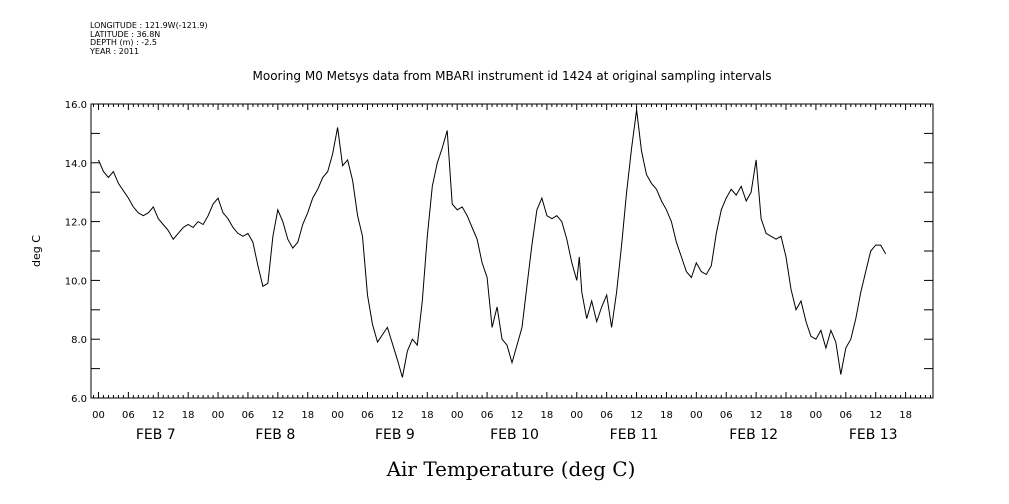 Image resolution: width=1009 pixels, height=504 pixels. What do you see at coordinates (753, 435) in the screenshot?
I see `day-label: FEB 12` at bounding box center [753, 435].